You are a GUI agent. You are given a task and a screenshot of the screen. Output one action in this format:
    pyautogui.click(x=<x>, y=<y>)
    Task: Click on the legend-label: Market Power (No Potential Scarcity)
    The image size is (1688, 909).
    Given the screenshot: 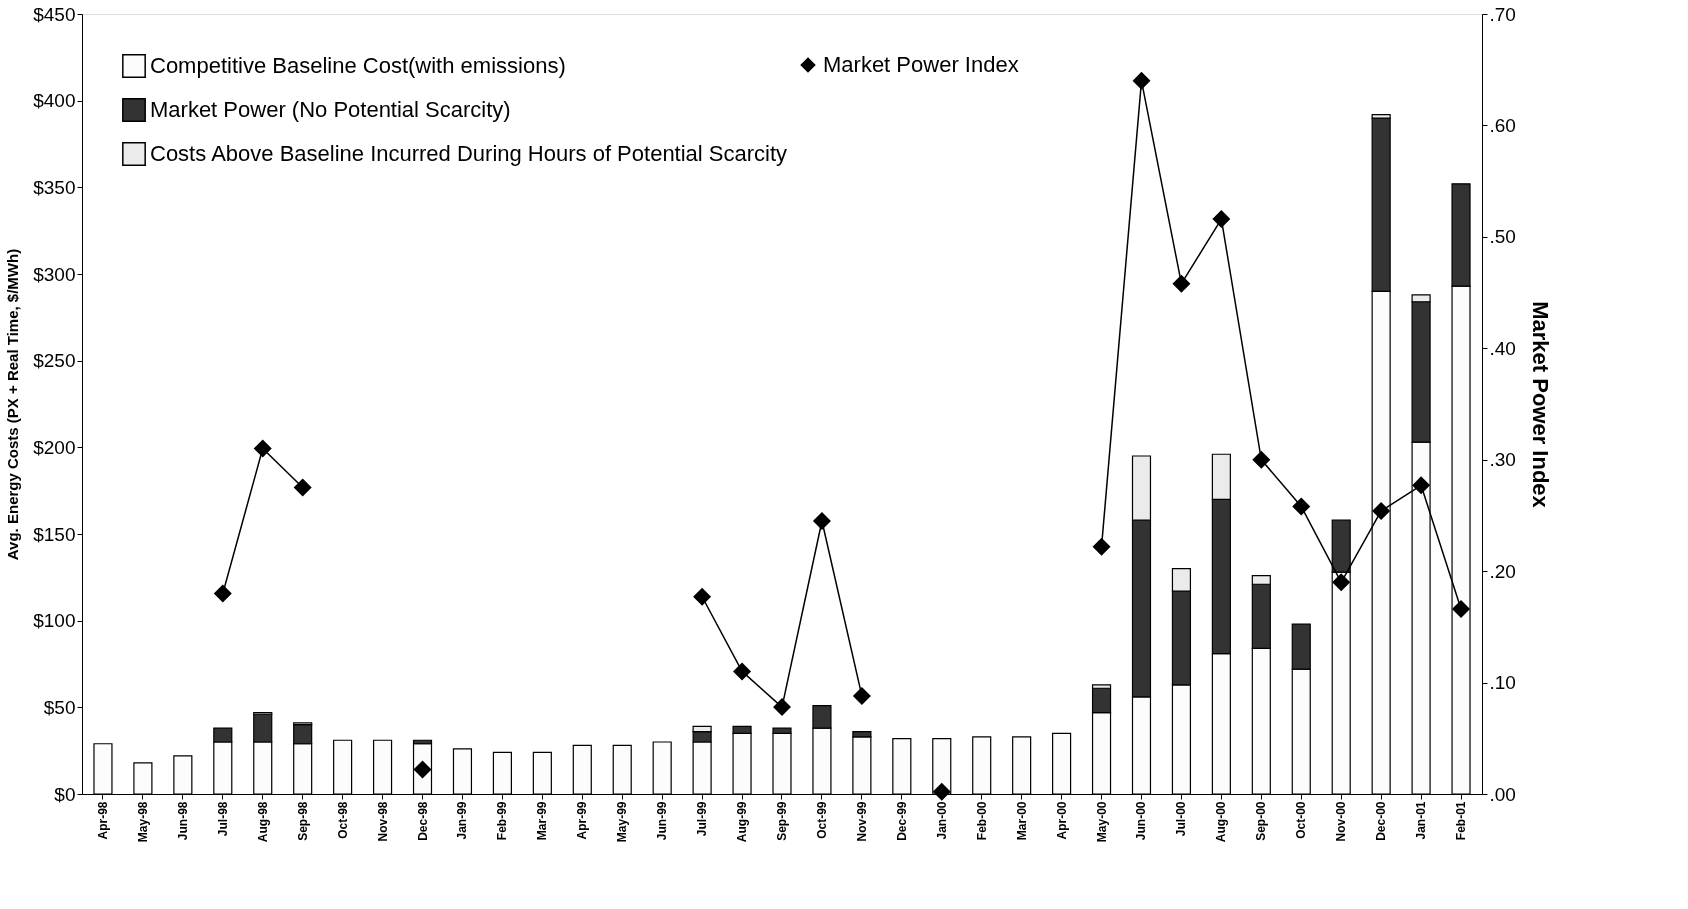 What is the action you would take?
    pyautogui.click(x=330, y=109)
    